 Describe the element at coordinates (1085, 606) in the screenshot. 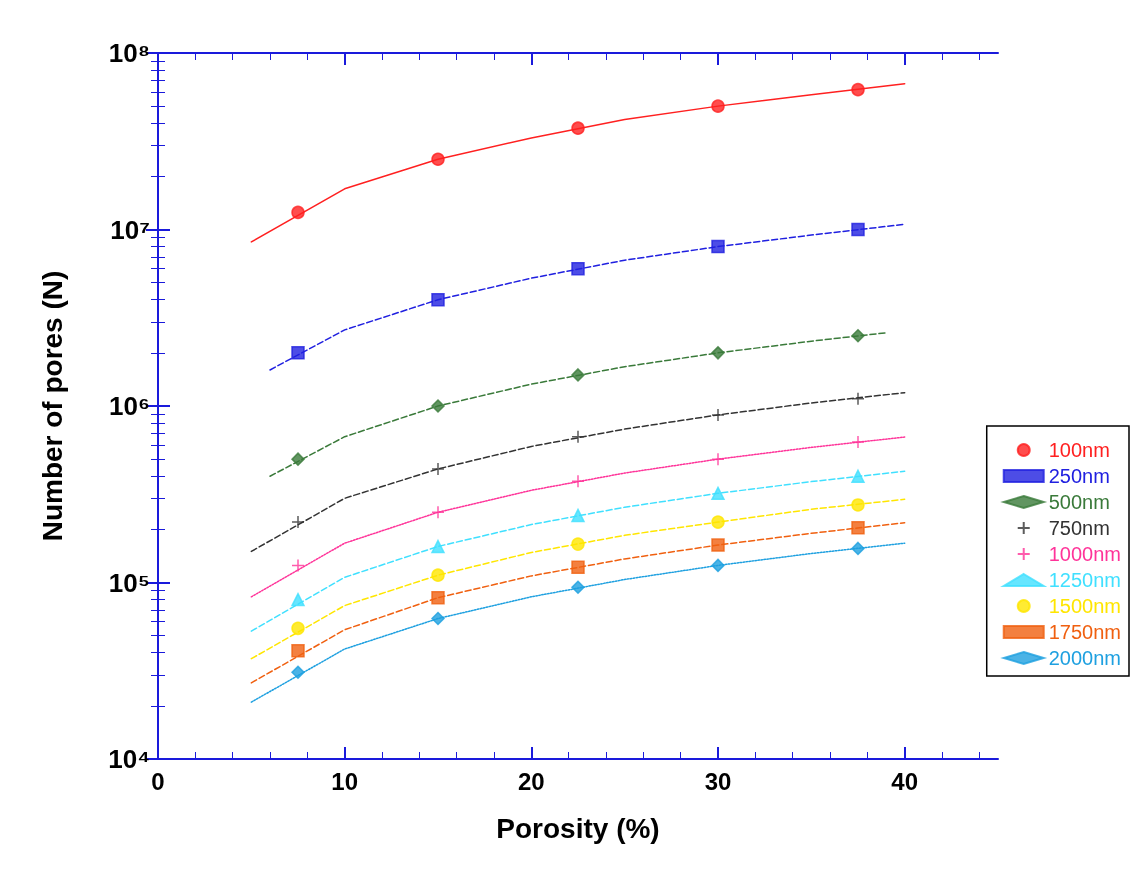

I see `legend-label: 1500nm` at that location.